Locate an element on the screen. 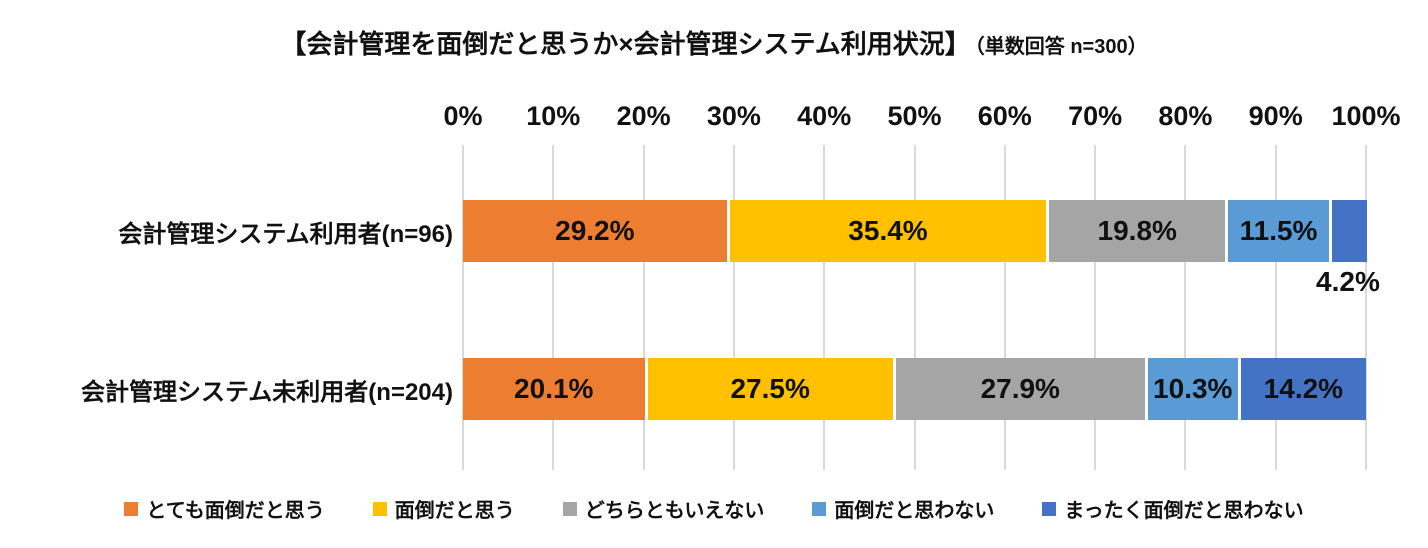  axis-tick-label: 0% is located at coordinates (463, 116).